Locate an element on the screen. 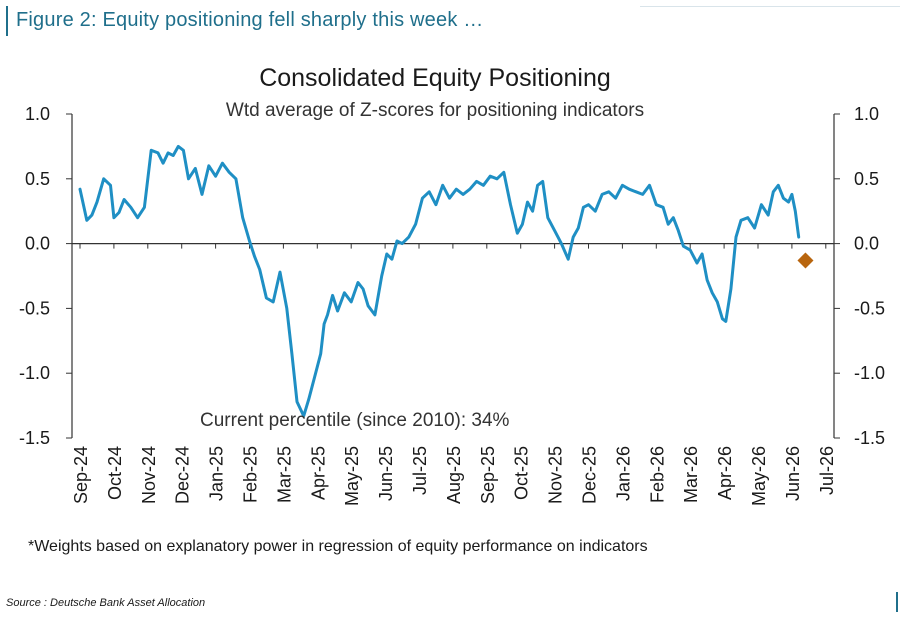 The image size is (900, 617). x-tick-label: Sep-24 is located at coordinates (81, 475).